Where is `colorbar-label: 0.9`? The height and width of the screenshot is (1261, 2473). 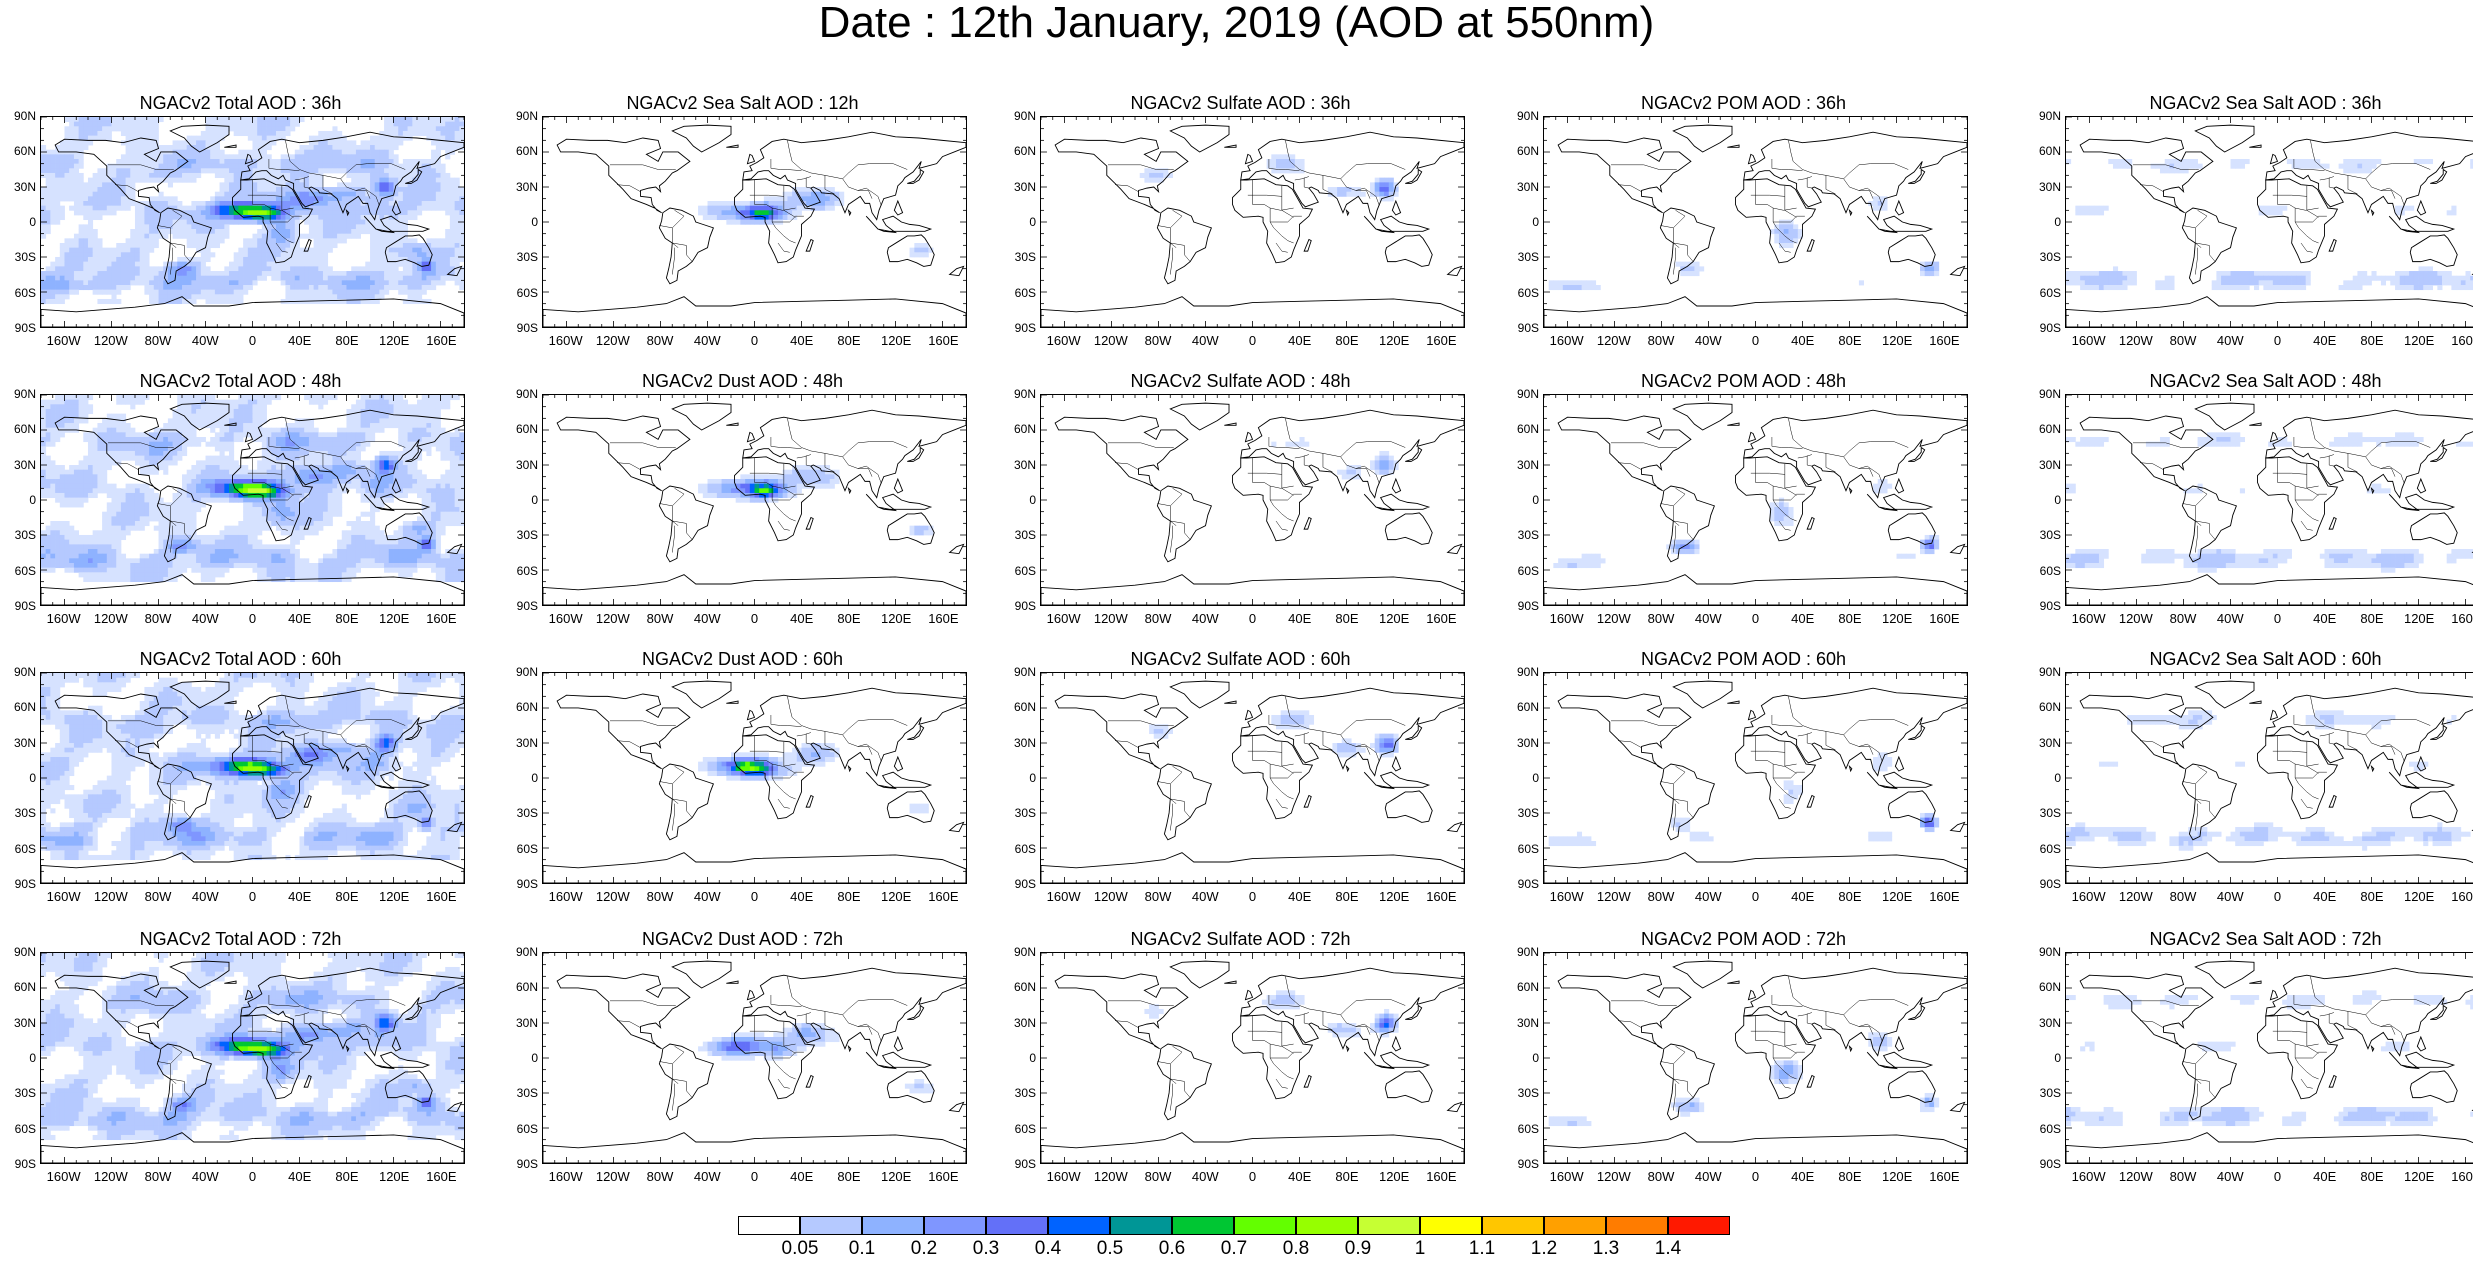 colorbar-label: 0.9 is located at coordinates (1358, 1248).